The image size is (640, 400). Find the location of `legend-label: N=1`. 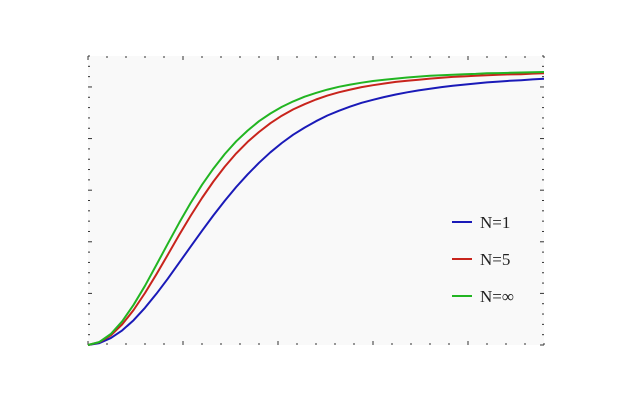

legend-label: N=1 is located at coordinates (495, 222).